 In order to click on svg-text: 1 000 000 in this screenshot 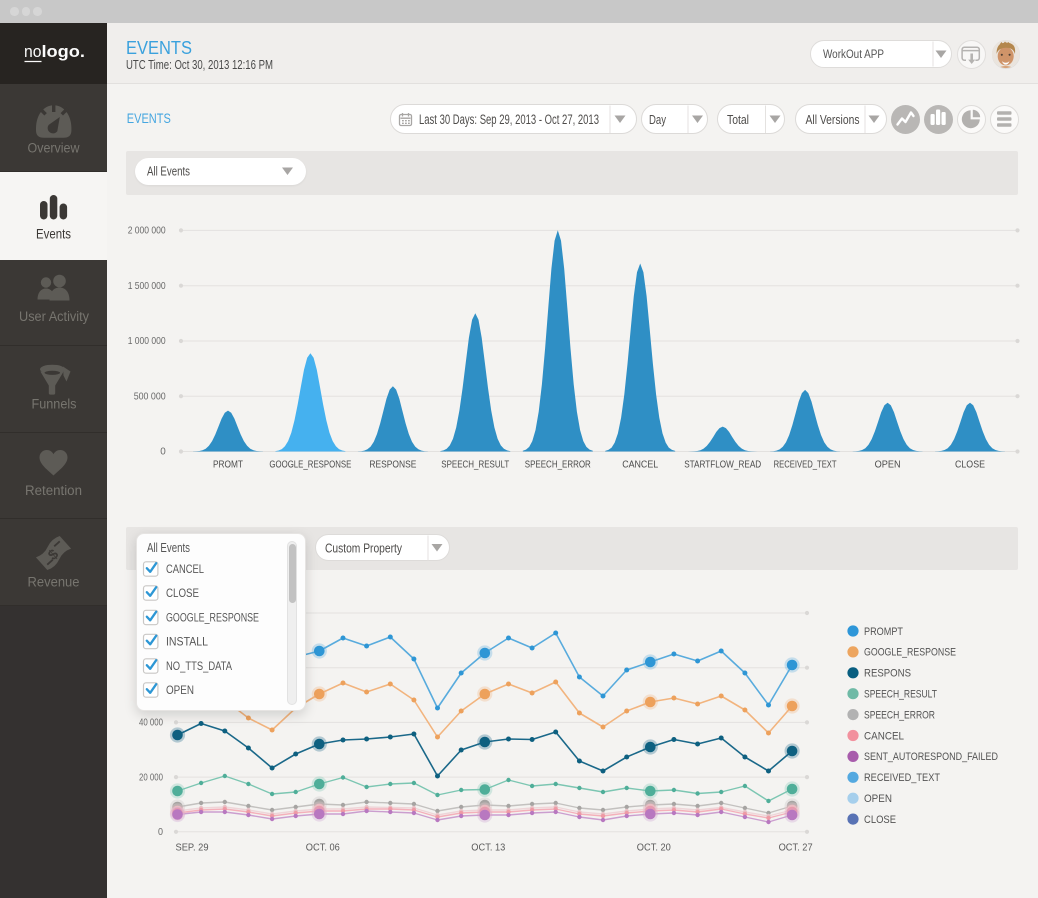, I will do `click(147, 341)`.